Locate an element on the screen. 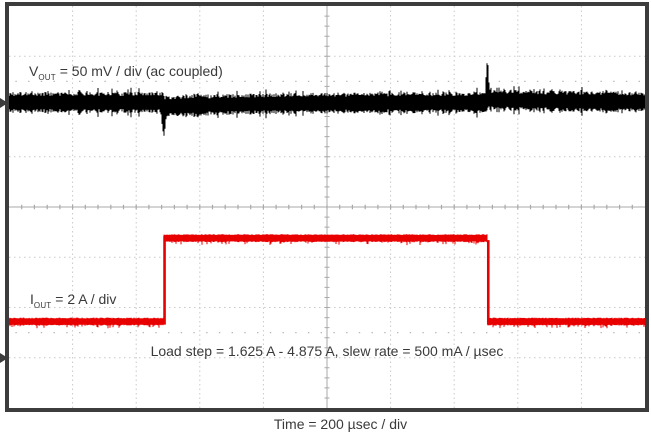  iout-label-text: = 2 A / div is located at coordinates (84, 299).